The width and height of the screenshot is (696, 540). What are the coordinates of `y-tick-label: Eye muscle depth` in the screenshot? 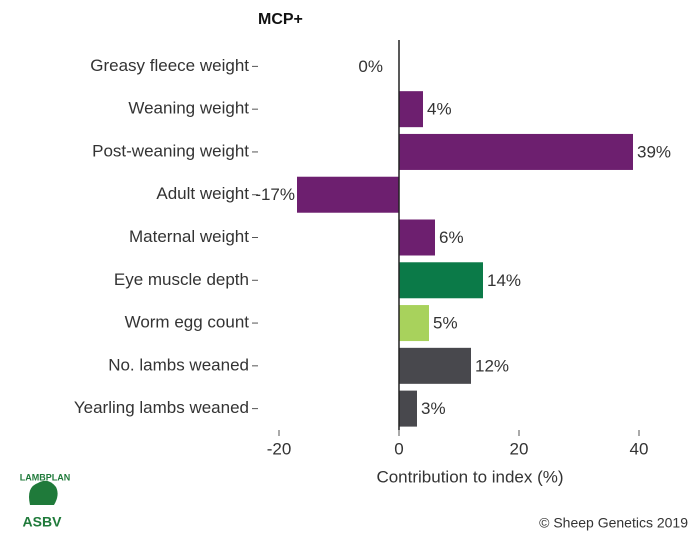 It's located at (181, 279).